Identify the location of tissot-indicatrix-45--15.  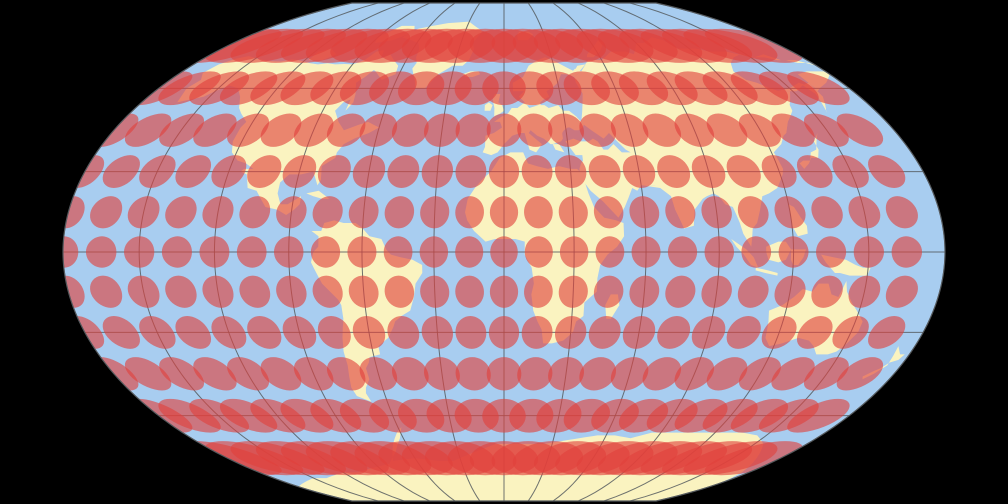
(473, 130).